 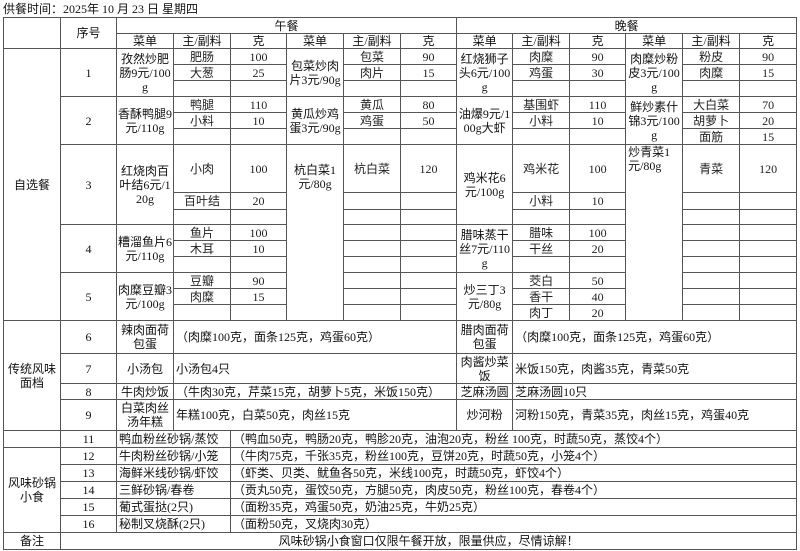 I want to click on item-number: 16, so click(x=88, y=524).